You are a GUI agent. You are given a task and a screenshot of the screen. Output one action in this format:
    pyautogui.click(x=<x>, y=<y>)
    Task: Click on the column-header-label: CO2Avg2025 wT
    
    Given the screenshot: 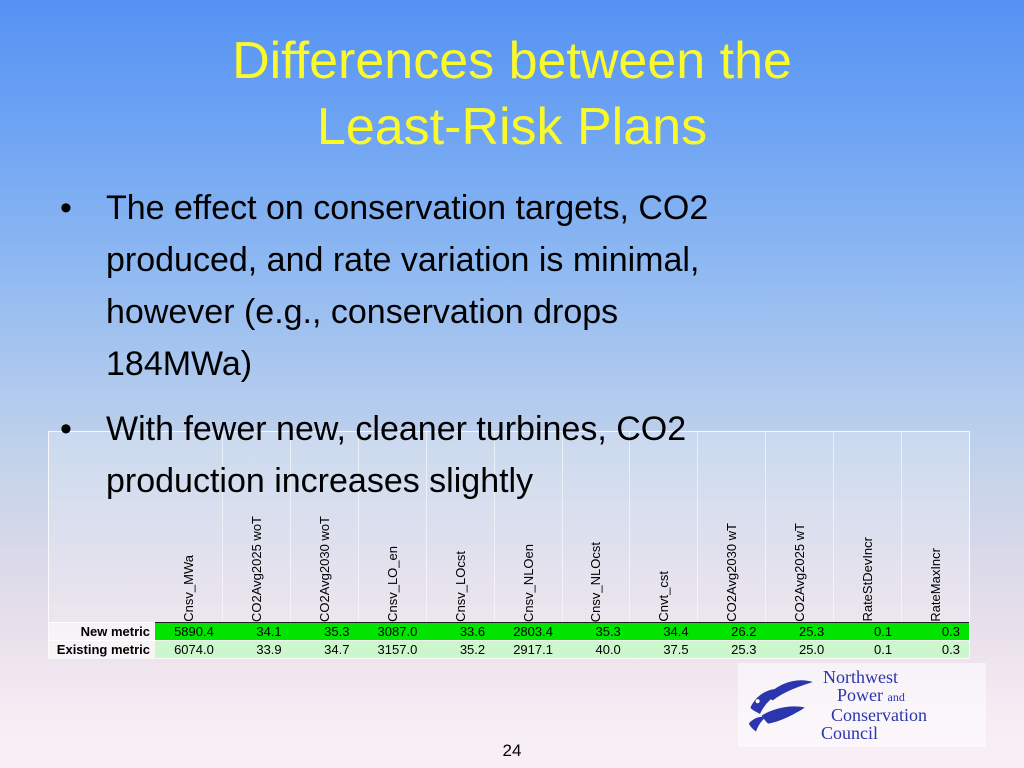 What is the action you would take?
    pyautogui.click(x=800, y=572)
    